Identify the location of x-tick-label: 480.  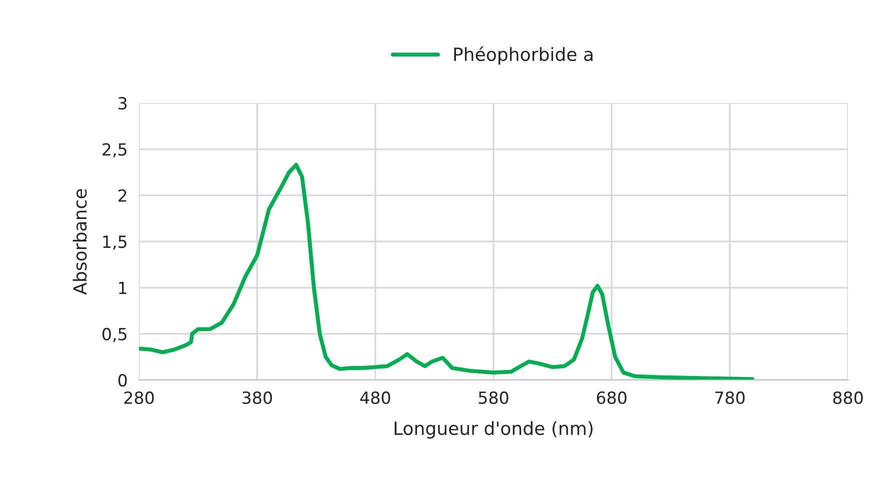
(375, 397).